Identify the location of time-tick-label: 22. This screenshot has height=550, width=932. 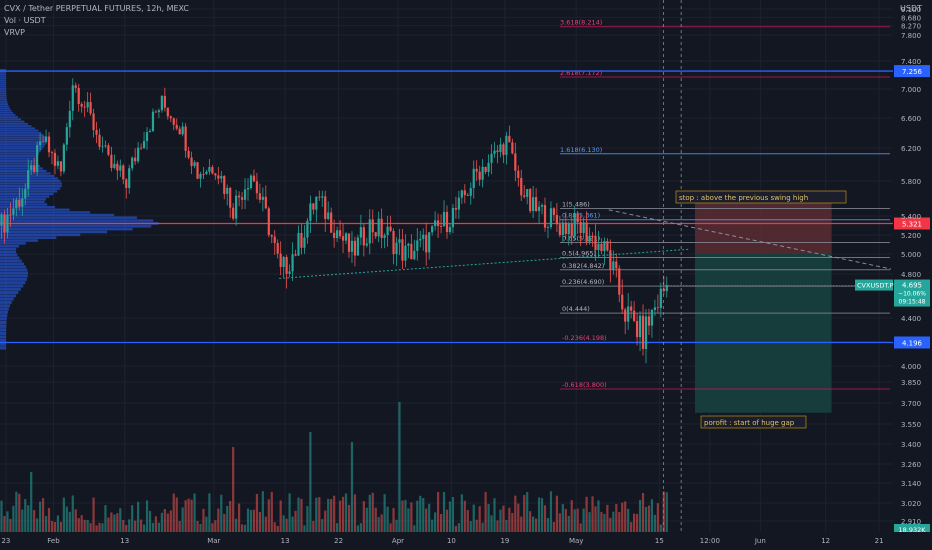
(338, 541).